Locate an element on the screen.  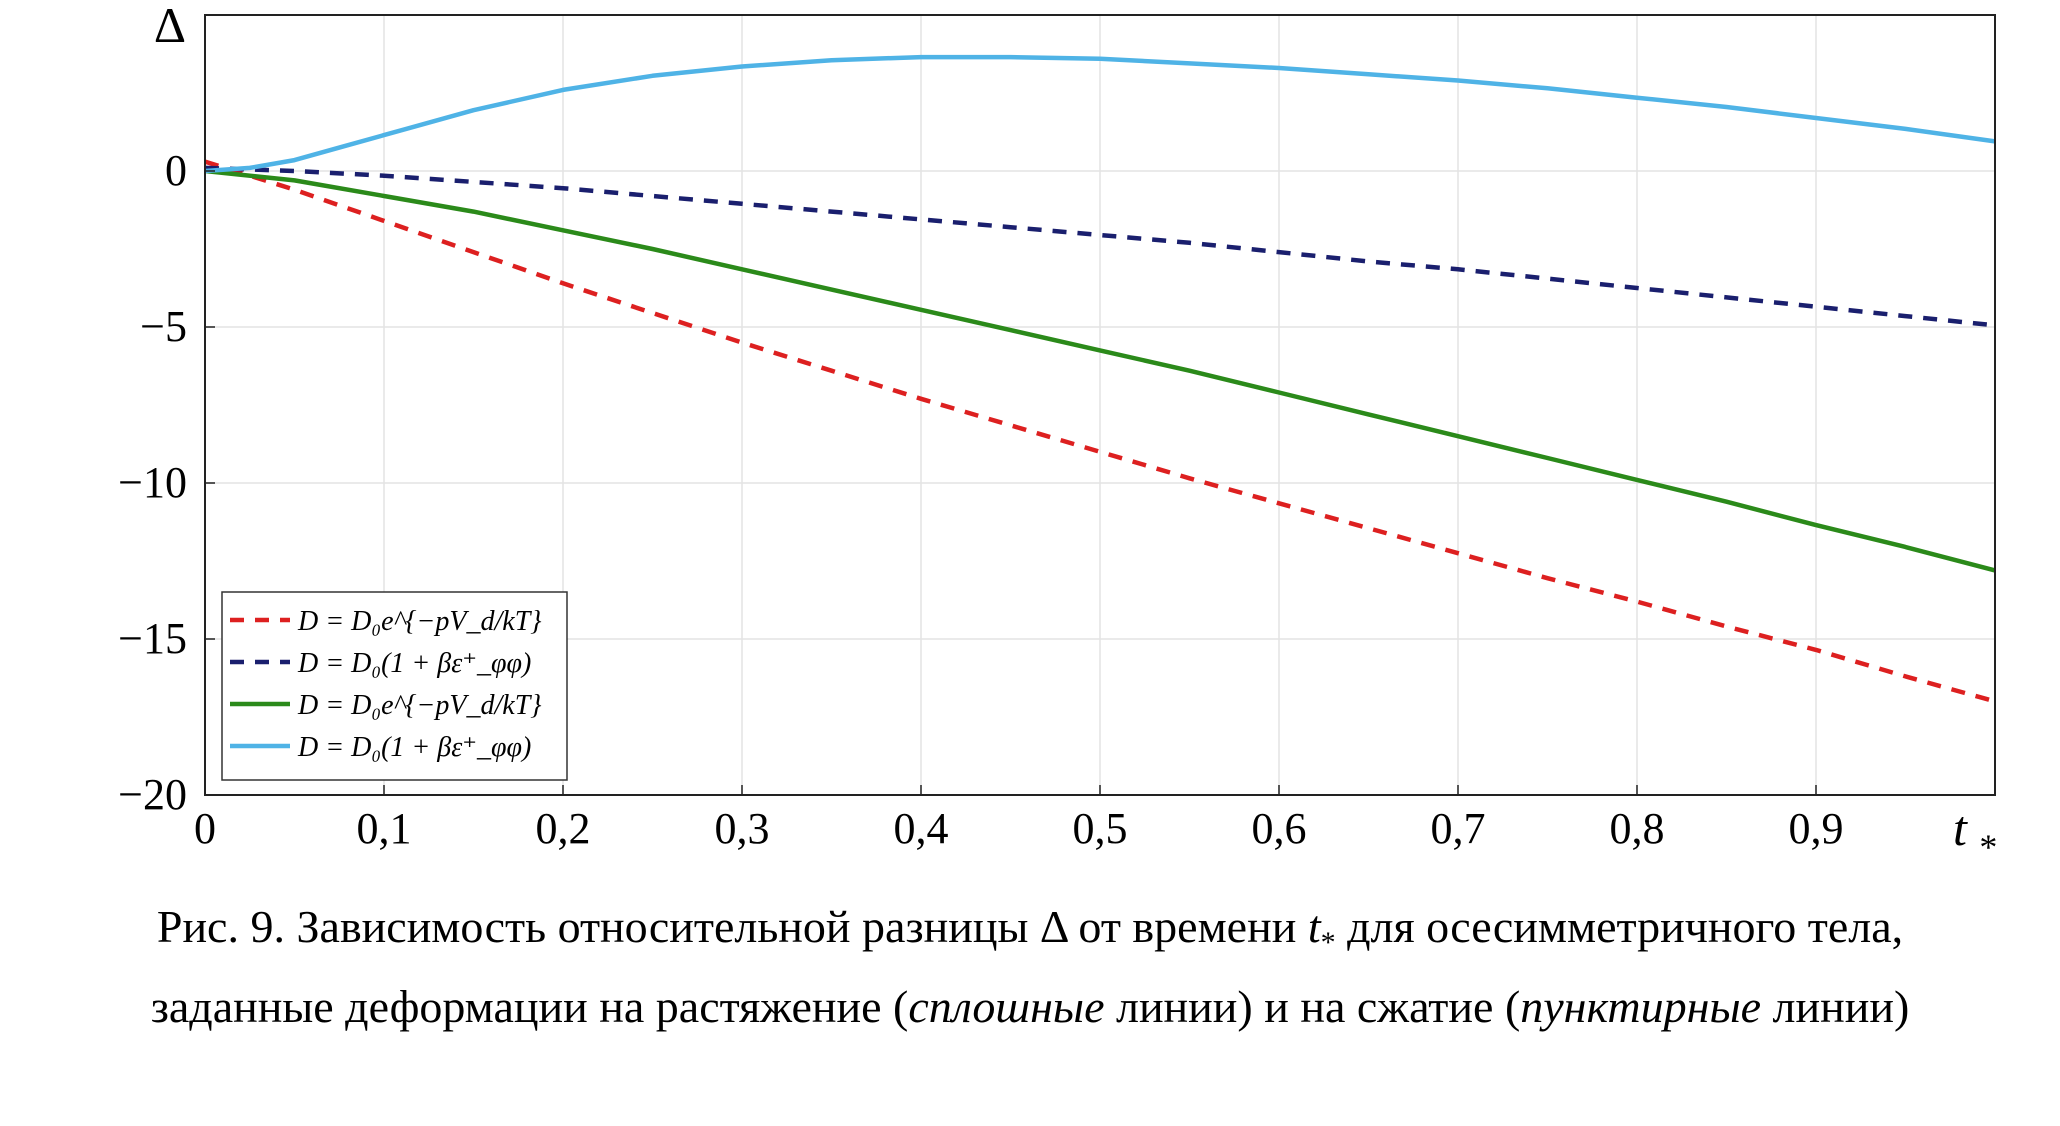
x-tick-label: 0,1 is located at coordinates (384, 828).